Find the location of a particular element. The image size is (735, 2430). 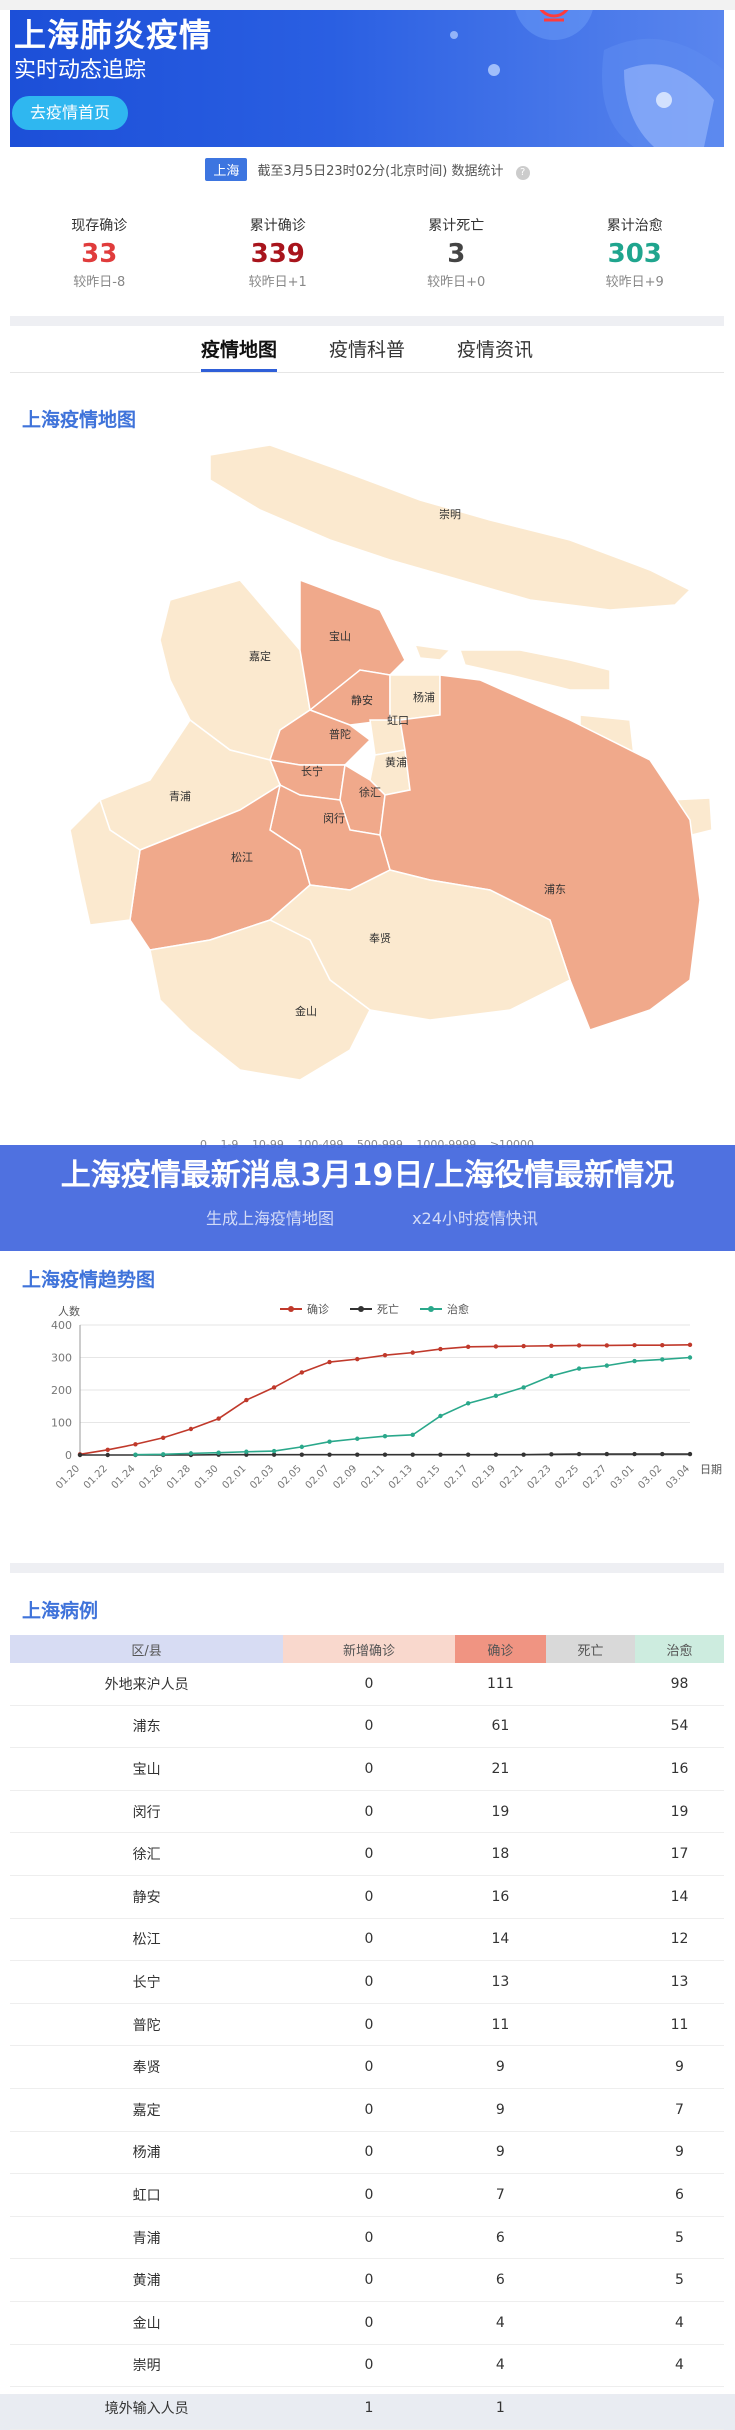

label-minhang: 闵行 is located at coordinates (334, 818).